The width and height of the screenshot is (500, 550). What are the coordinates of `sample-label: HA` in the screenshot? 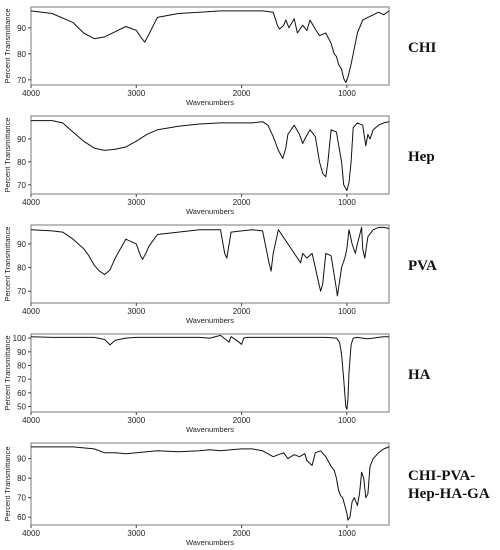 It's located at (419, 375).